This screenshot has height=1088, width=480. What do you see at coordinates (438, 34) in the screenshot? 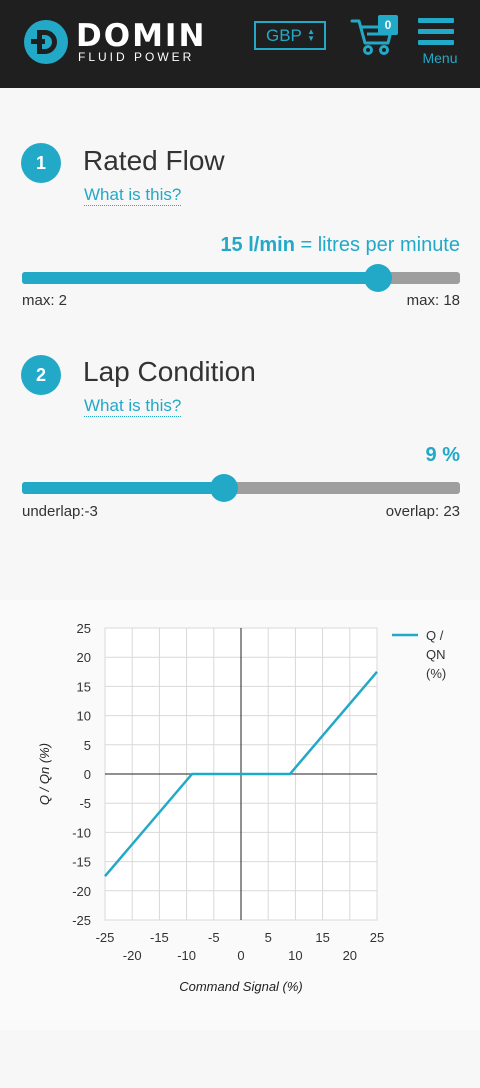
I see `menu-icon` at bounding box center [438, 34].